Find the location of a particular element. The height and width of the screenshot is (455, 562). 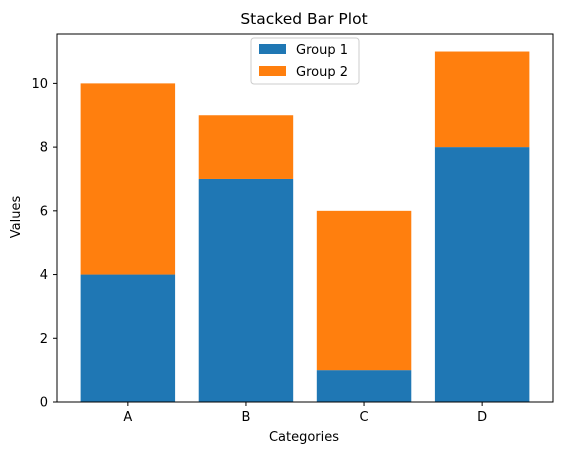

legend: Group 1 Group 2 is located at coordinates (305, 61).